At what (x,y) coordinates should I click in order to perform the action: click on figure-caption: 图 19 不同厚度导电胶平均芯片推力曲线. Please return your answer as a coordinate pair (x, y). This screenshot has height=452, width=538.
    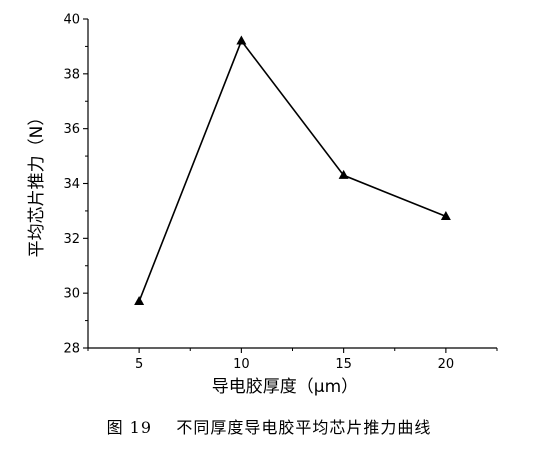
    Looking at the image, I should click on (269, 427).